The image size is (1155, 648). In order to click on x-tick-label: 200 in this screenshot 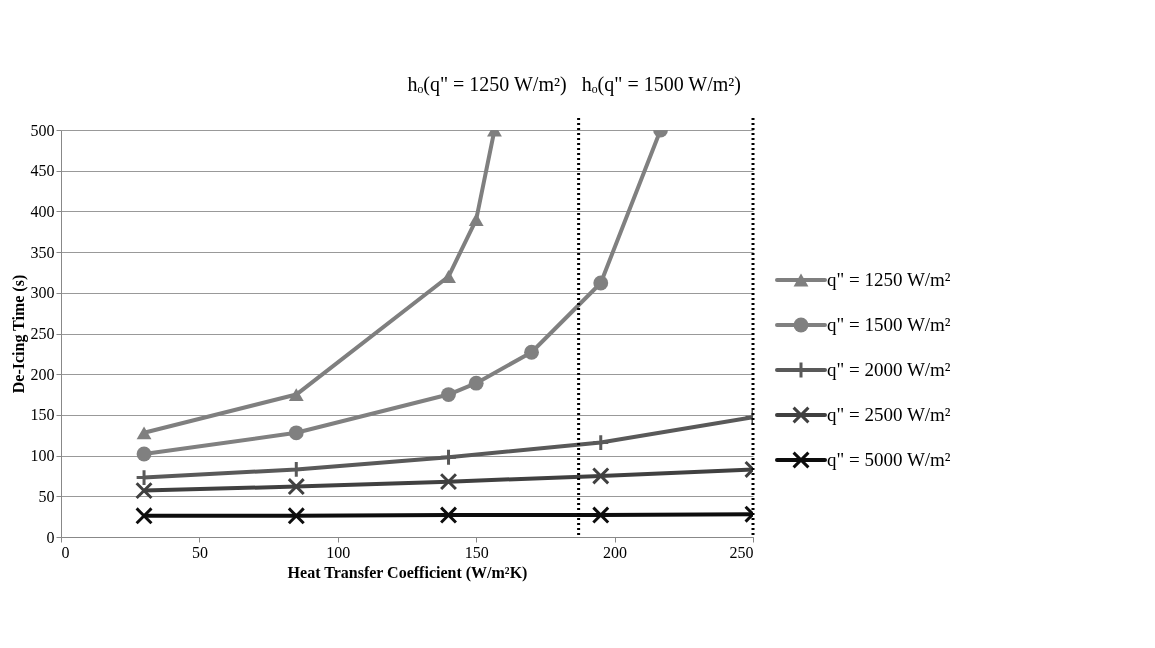, I will do `click(615, 552)`.